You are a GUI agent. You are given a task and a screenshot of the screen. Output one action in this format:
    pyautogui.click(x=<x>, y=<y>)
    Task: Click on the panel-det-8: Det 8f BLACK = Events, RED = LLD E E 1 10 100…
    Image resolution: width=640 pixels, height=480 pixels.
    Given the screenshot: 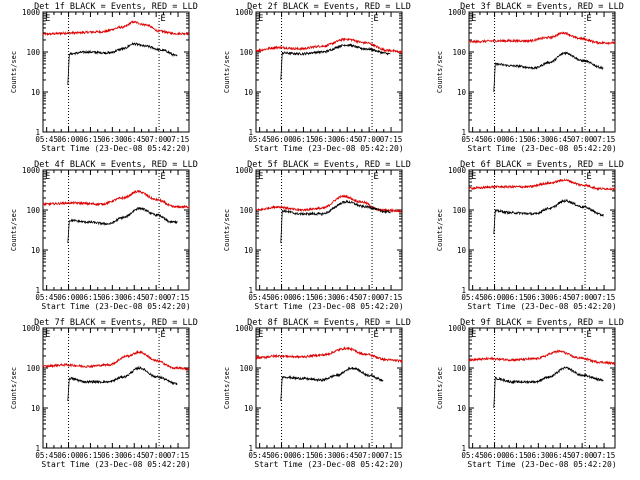 What is the action you would take?
    pyautogui.click(x=317, y=393)
    